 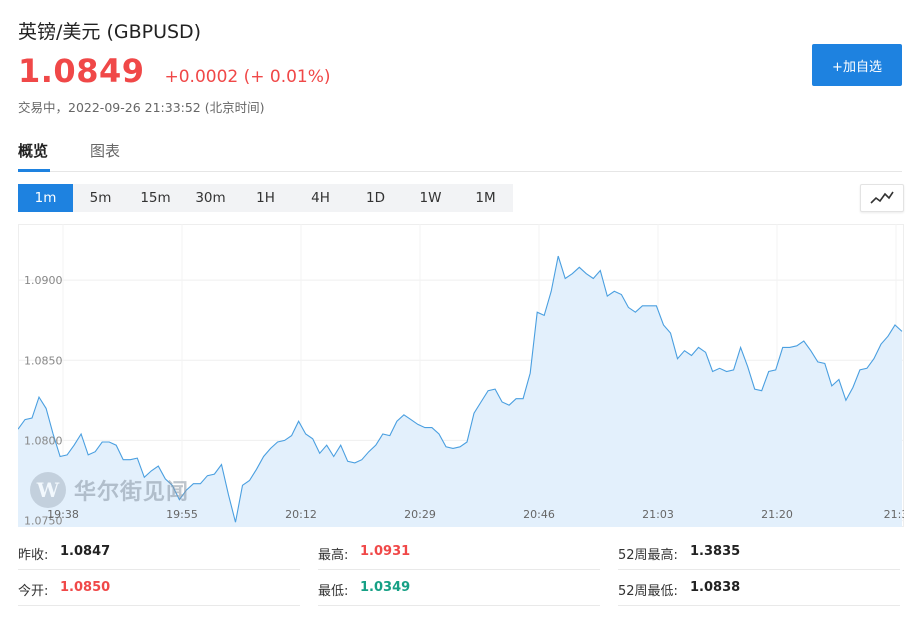 I want to click on interval-1mo: 1M, so click(x=485, y=198).